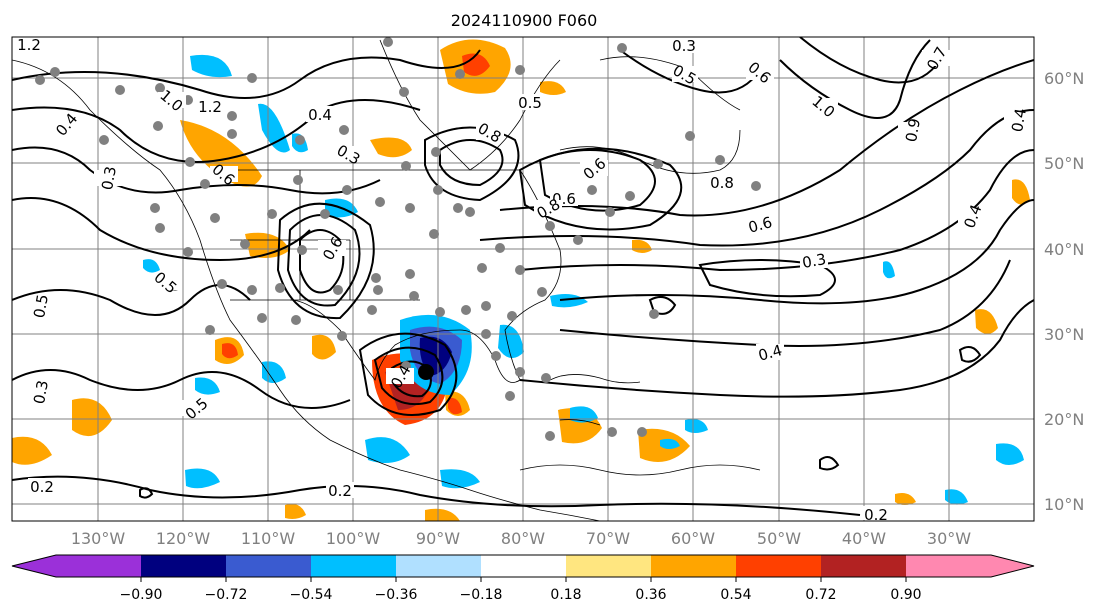 The height and width of the screenshot is (615, 1105). I want to click on lon-label: 130°W, so click(98, 538).